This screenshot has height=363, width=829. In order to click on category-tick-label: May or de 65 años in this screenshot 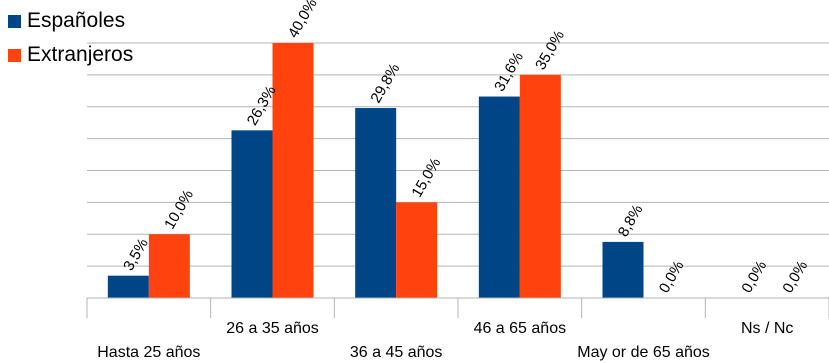, I will do `click(643, 352)`.